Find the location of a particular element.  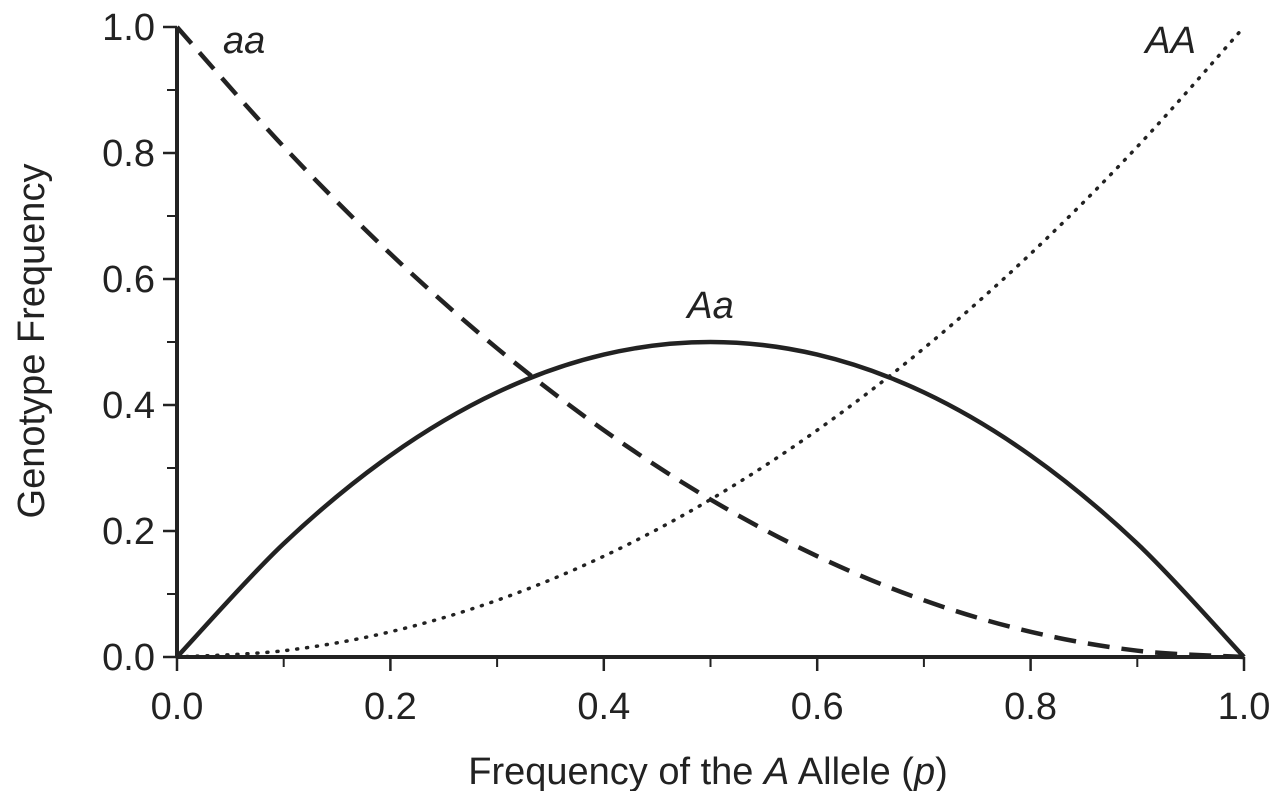

y-tick-label: 1.0 is located at coordinates (128, 28).